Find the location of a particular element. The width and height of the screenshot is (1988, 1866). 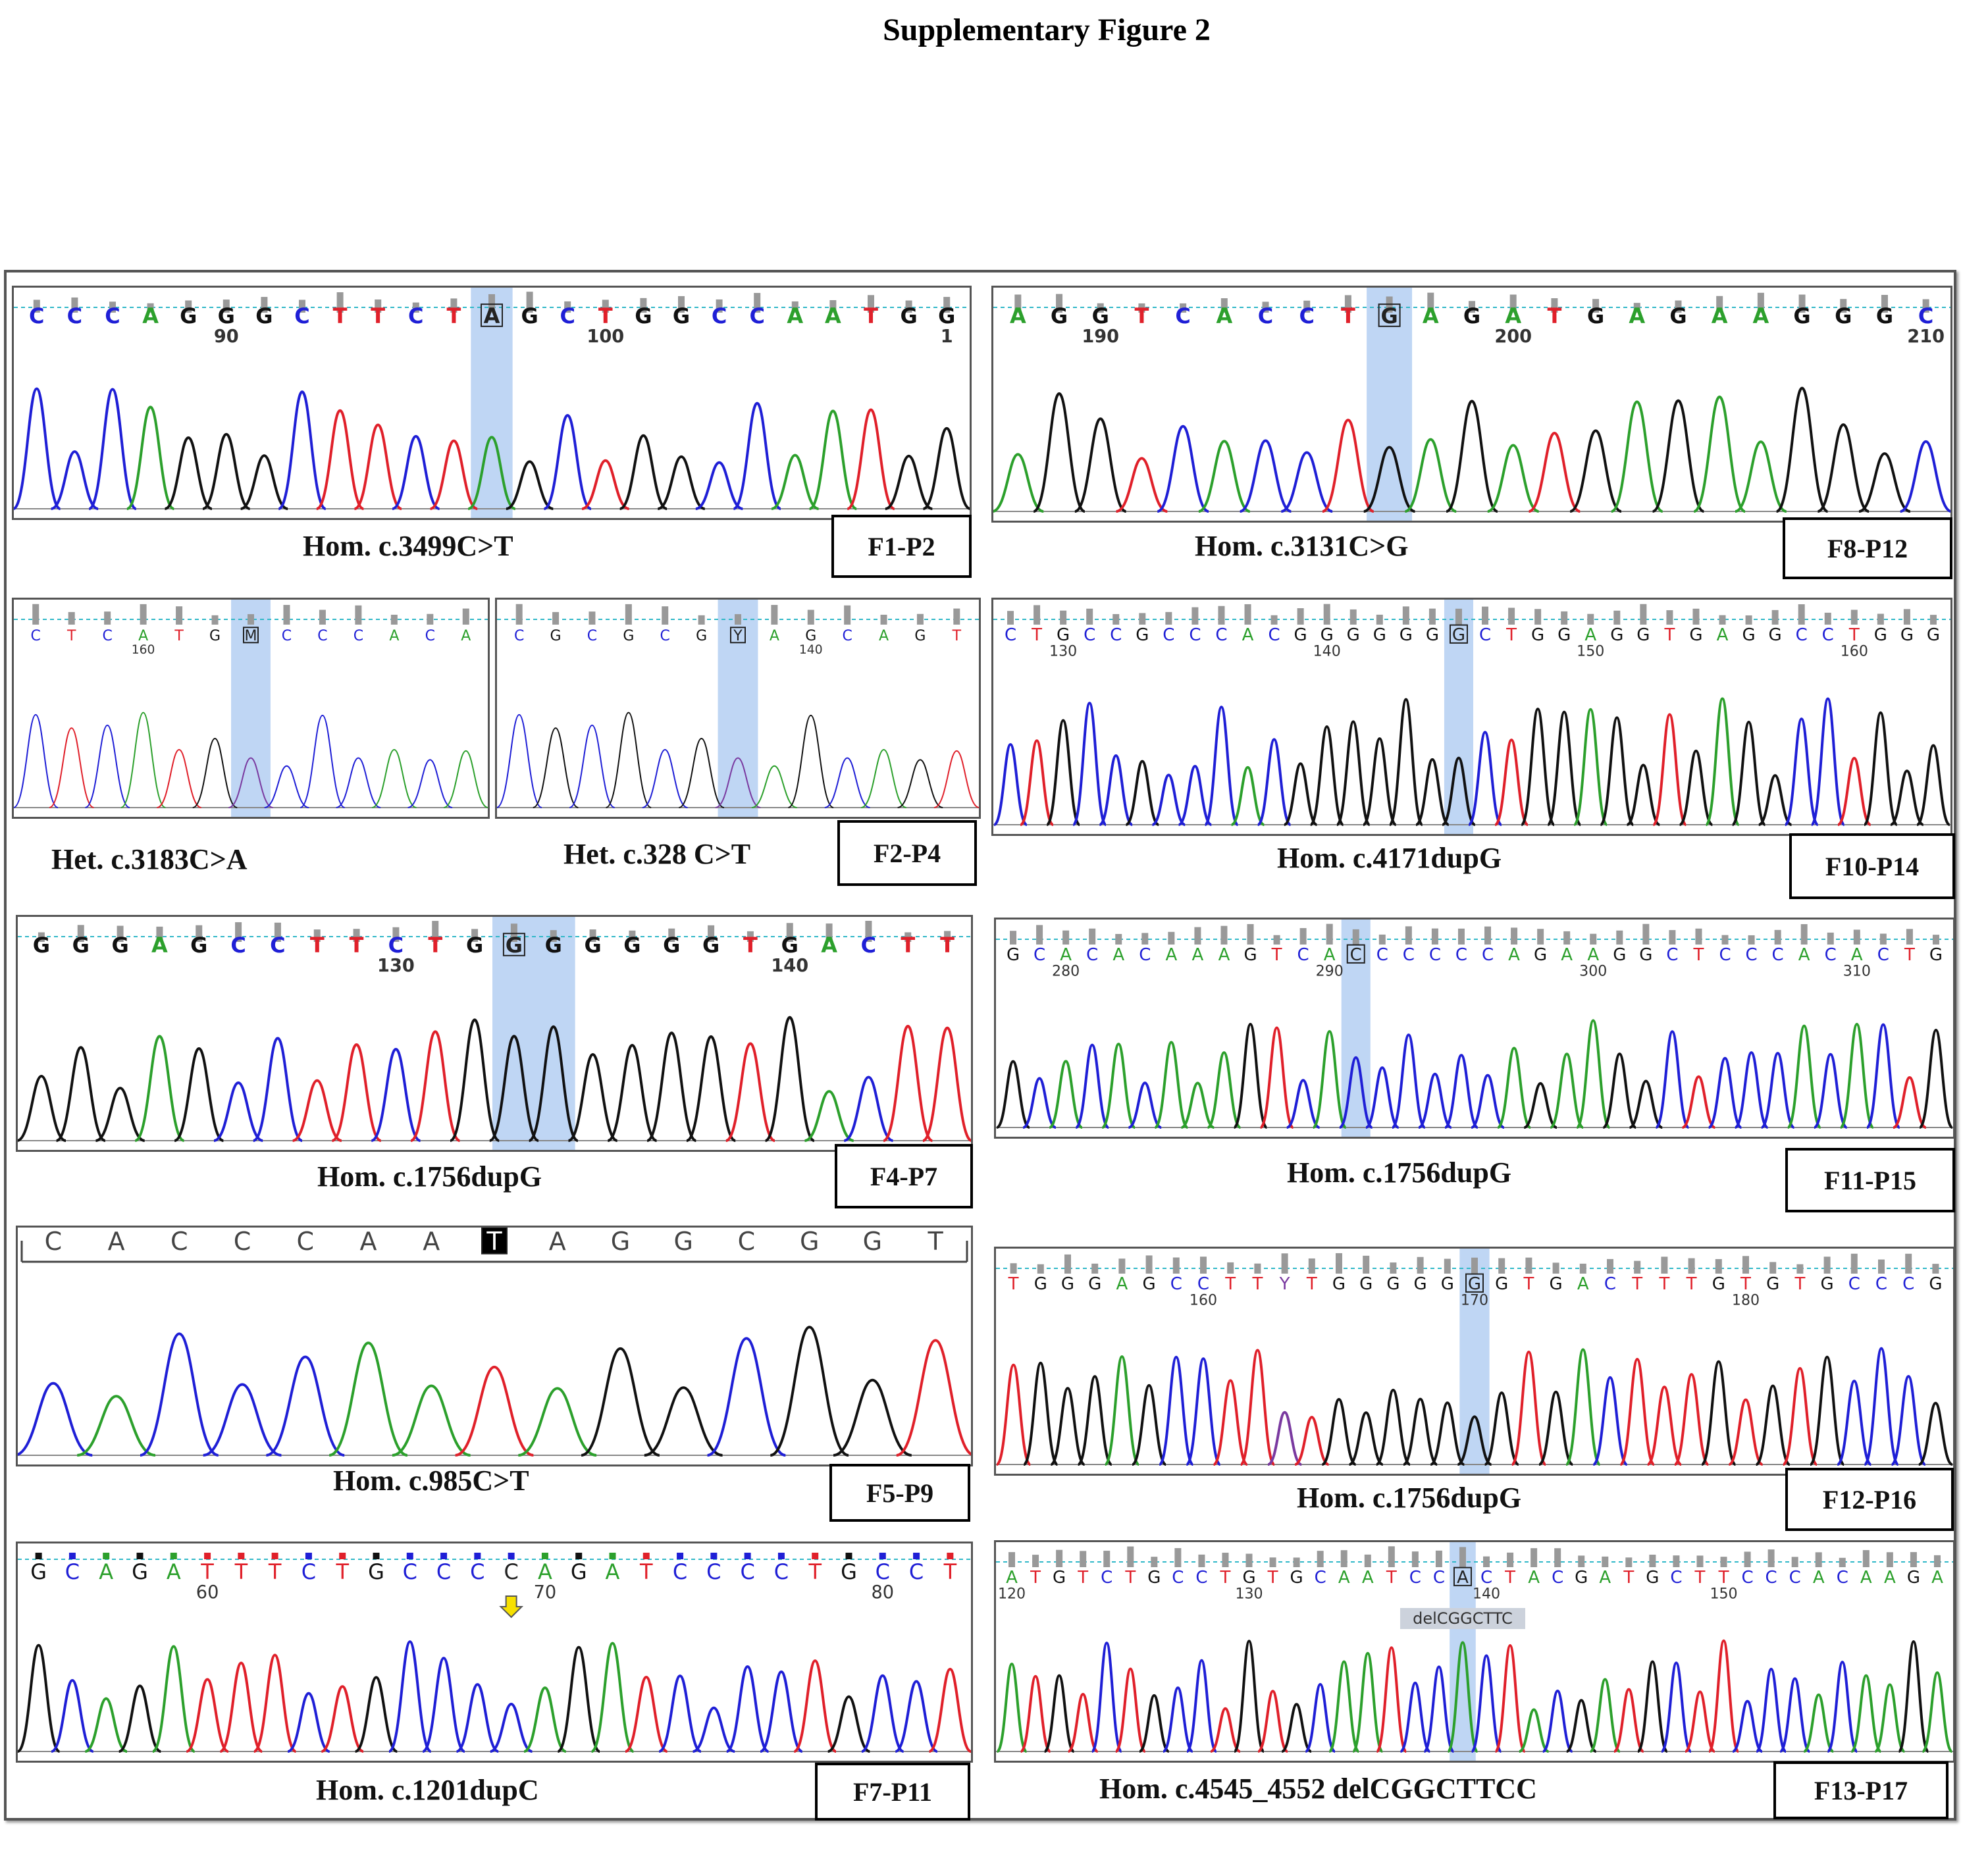

position-tick-label: 130 is located at coordinates (1249, 1593).